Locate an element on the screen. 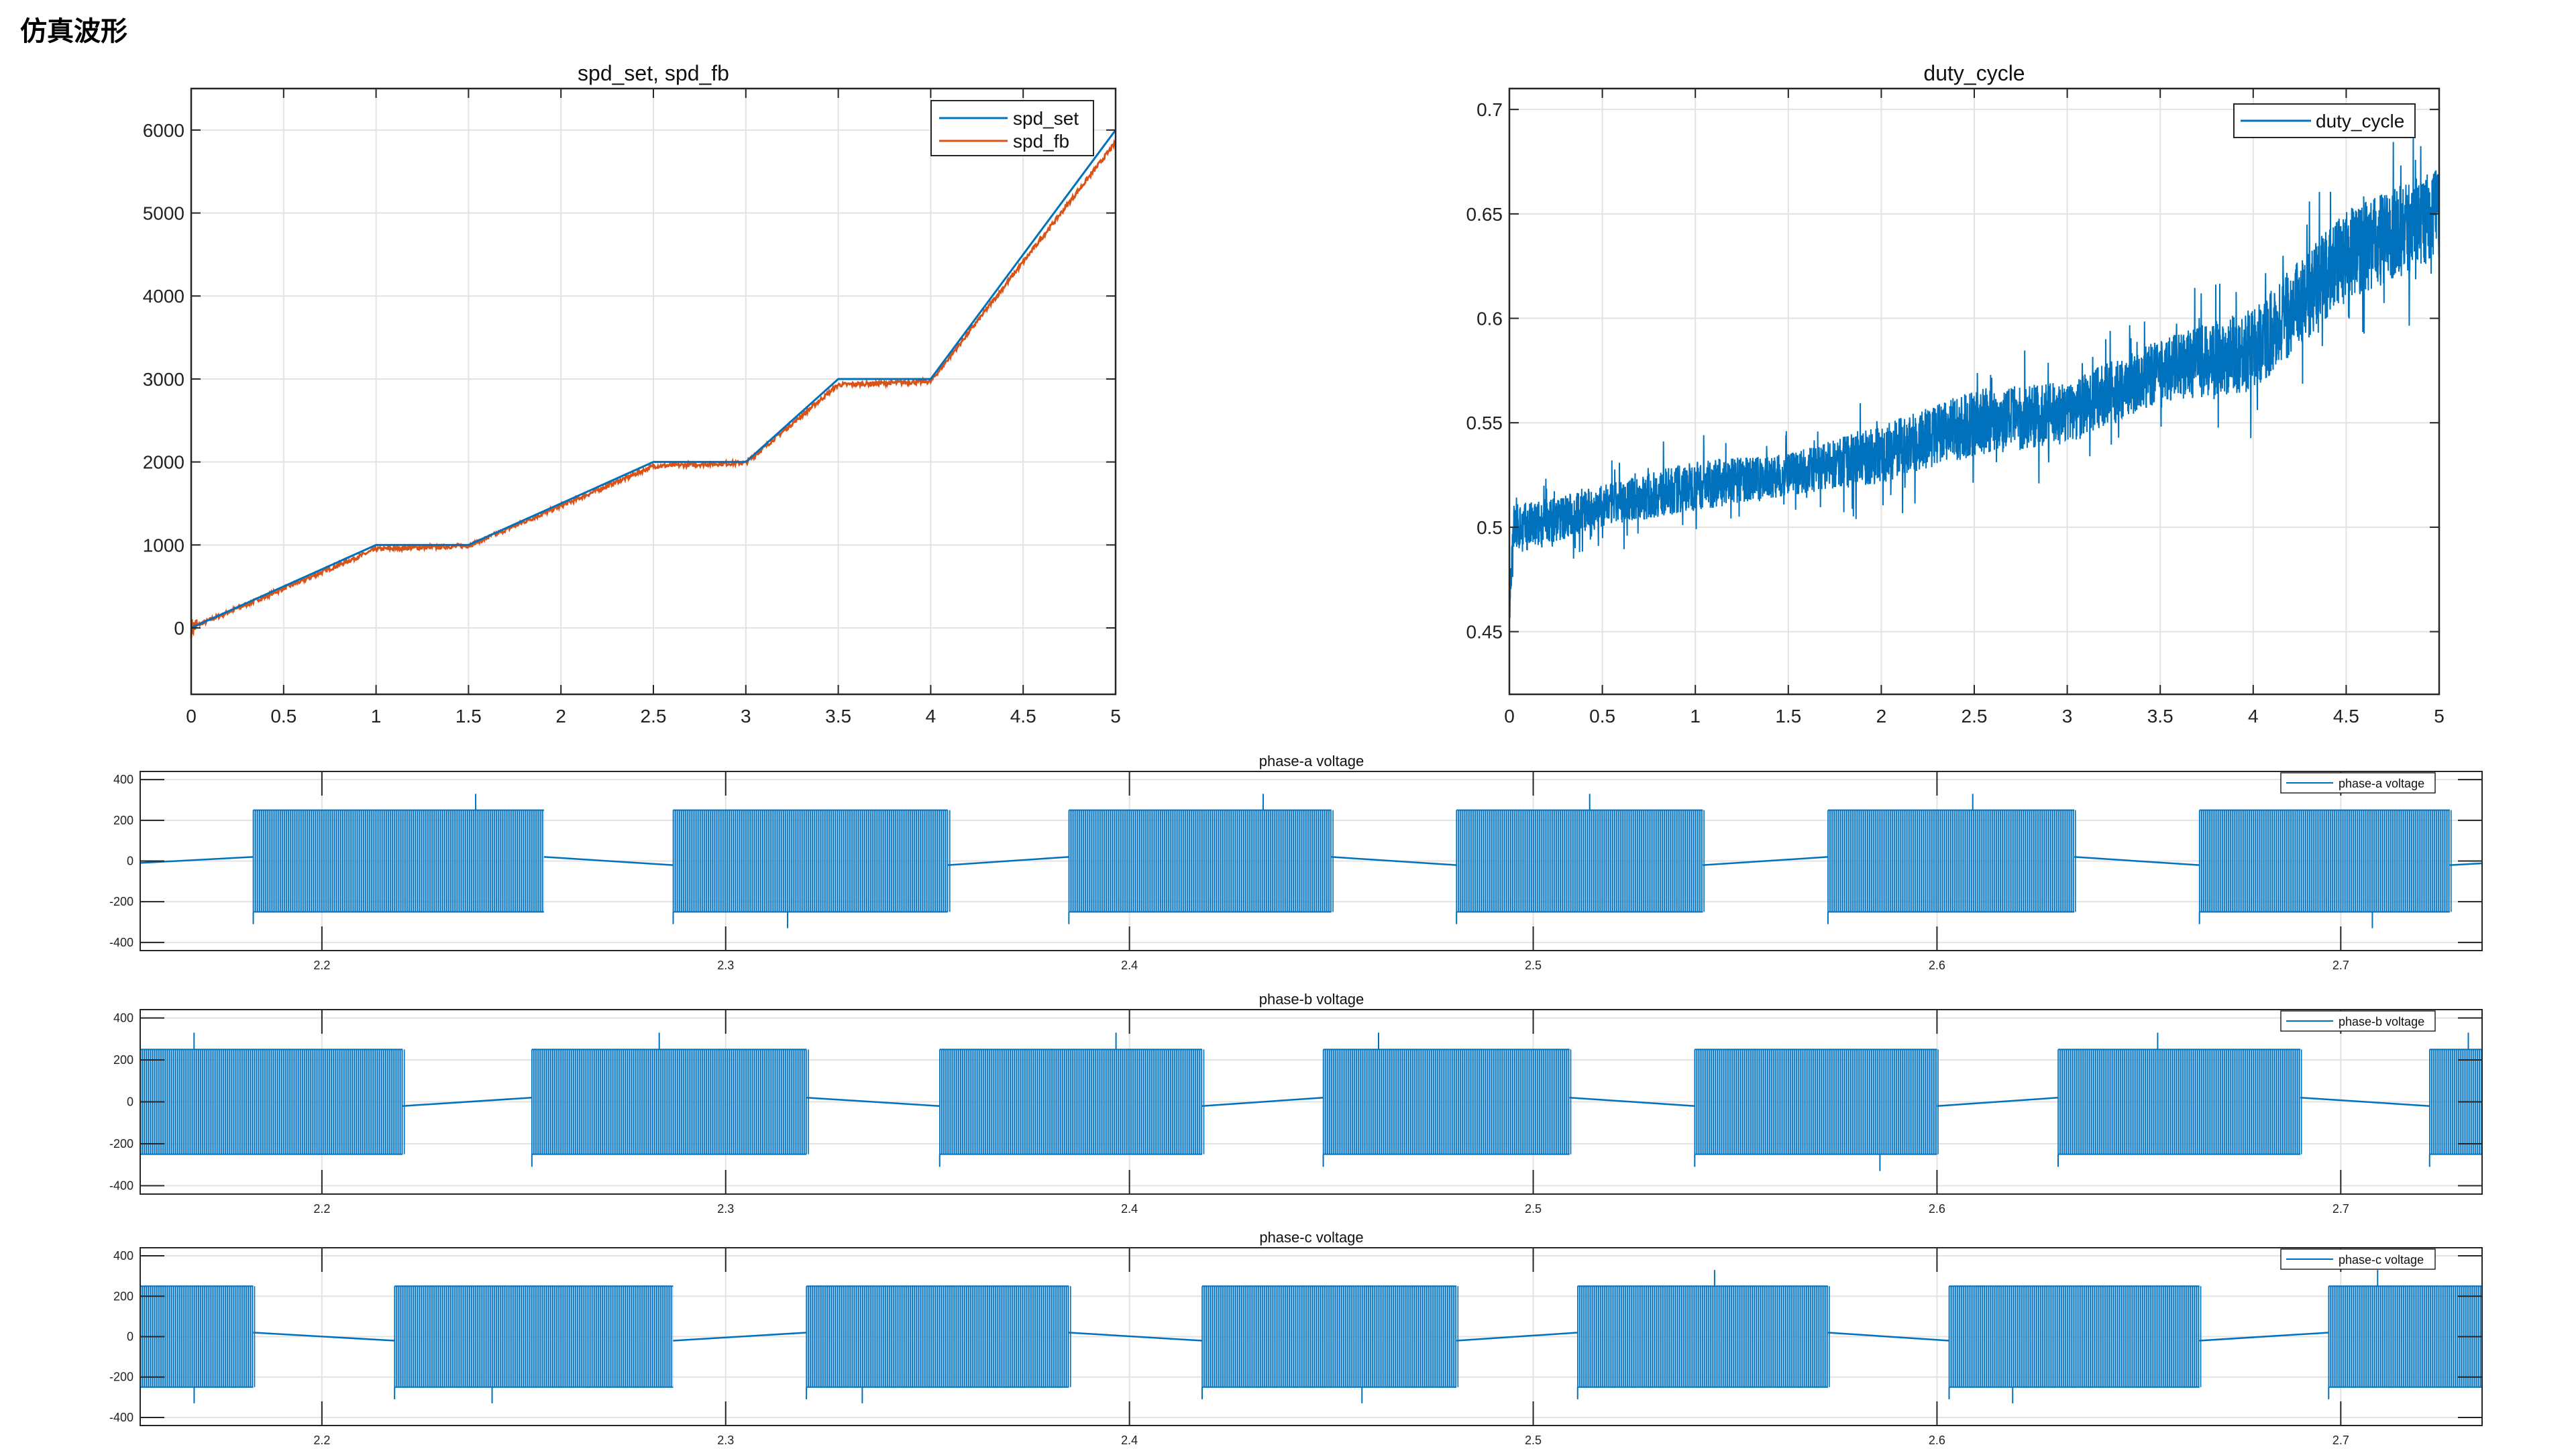  svg-text: 2000 is located at coordinates (163, 462).